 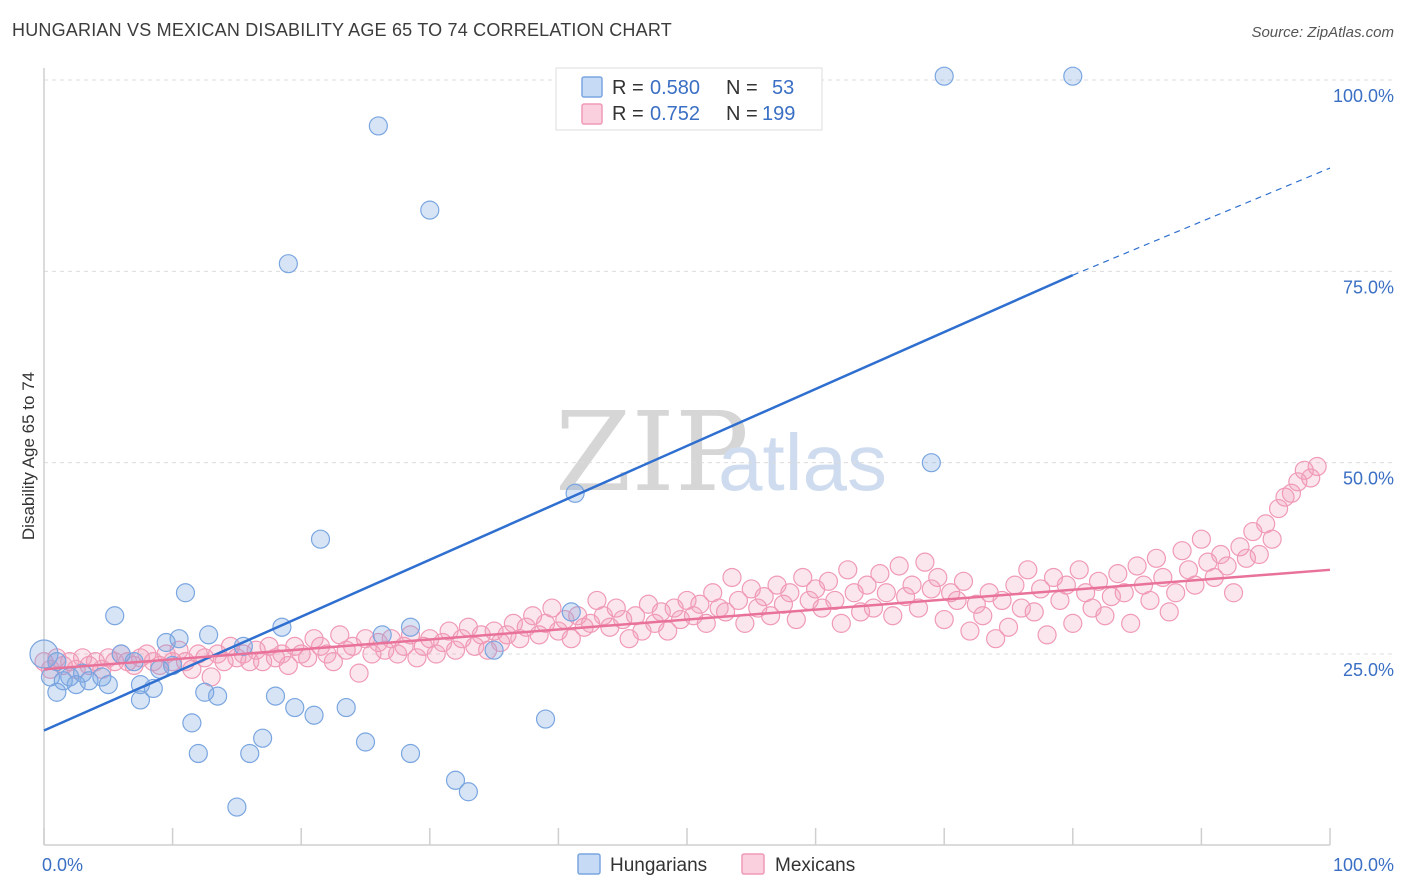 I want to click on y-tick-labels: 25.0% 50.0% 75.0% 100.0%, so click(x=1363, y=383).